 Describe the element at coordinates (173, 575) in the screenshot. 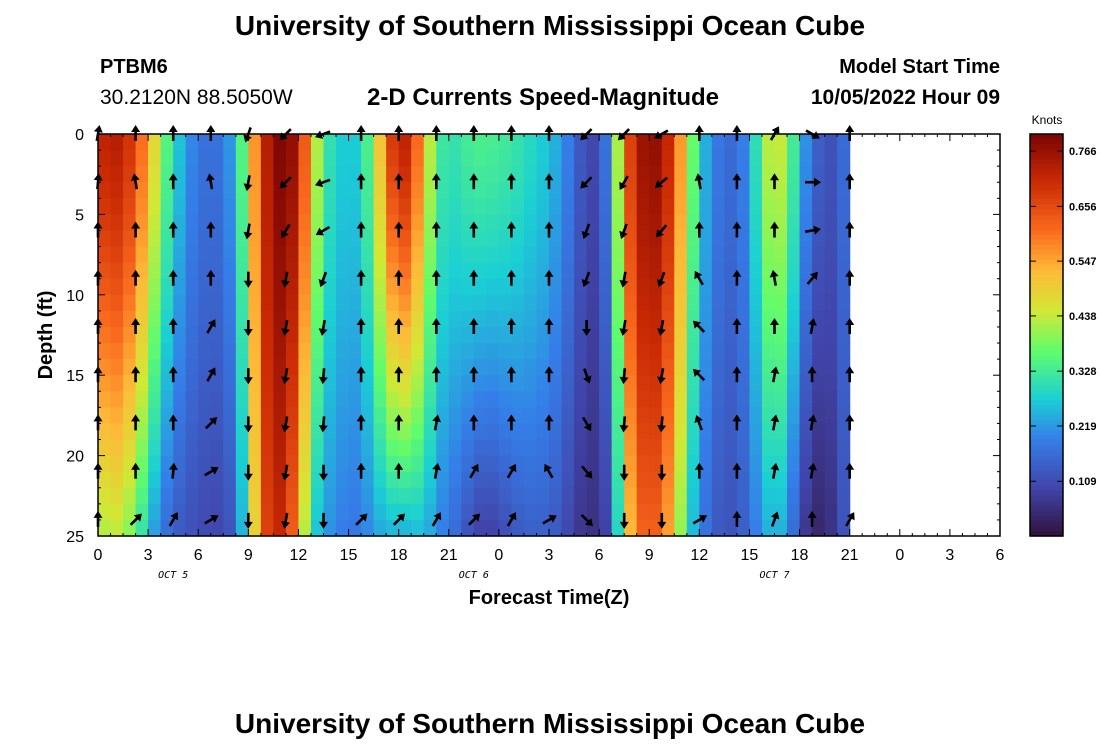

I see `date-label: OCT 5` at that location.